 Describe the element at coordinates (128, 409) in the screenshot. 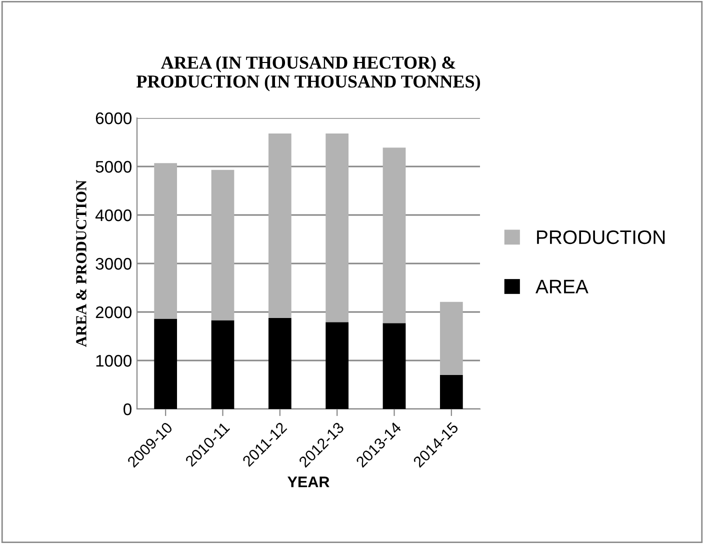

I see `y-tick-label: 0` at that location.